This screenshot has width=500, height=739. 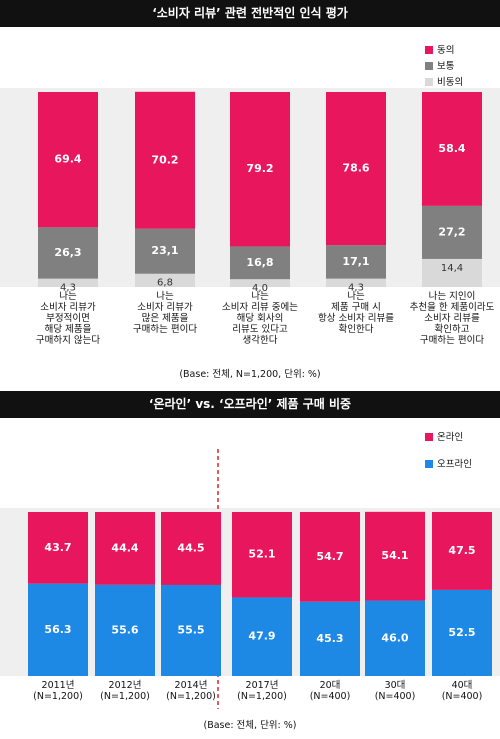 I want to click on data-label: 46.0, so click(x=394, y=637).